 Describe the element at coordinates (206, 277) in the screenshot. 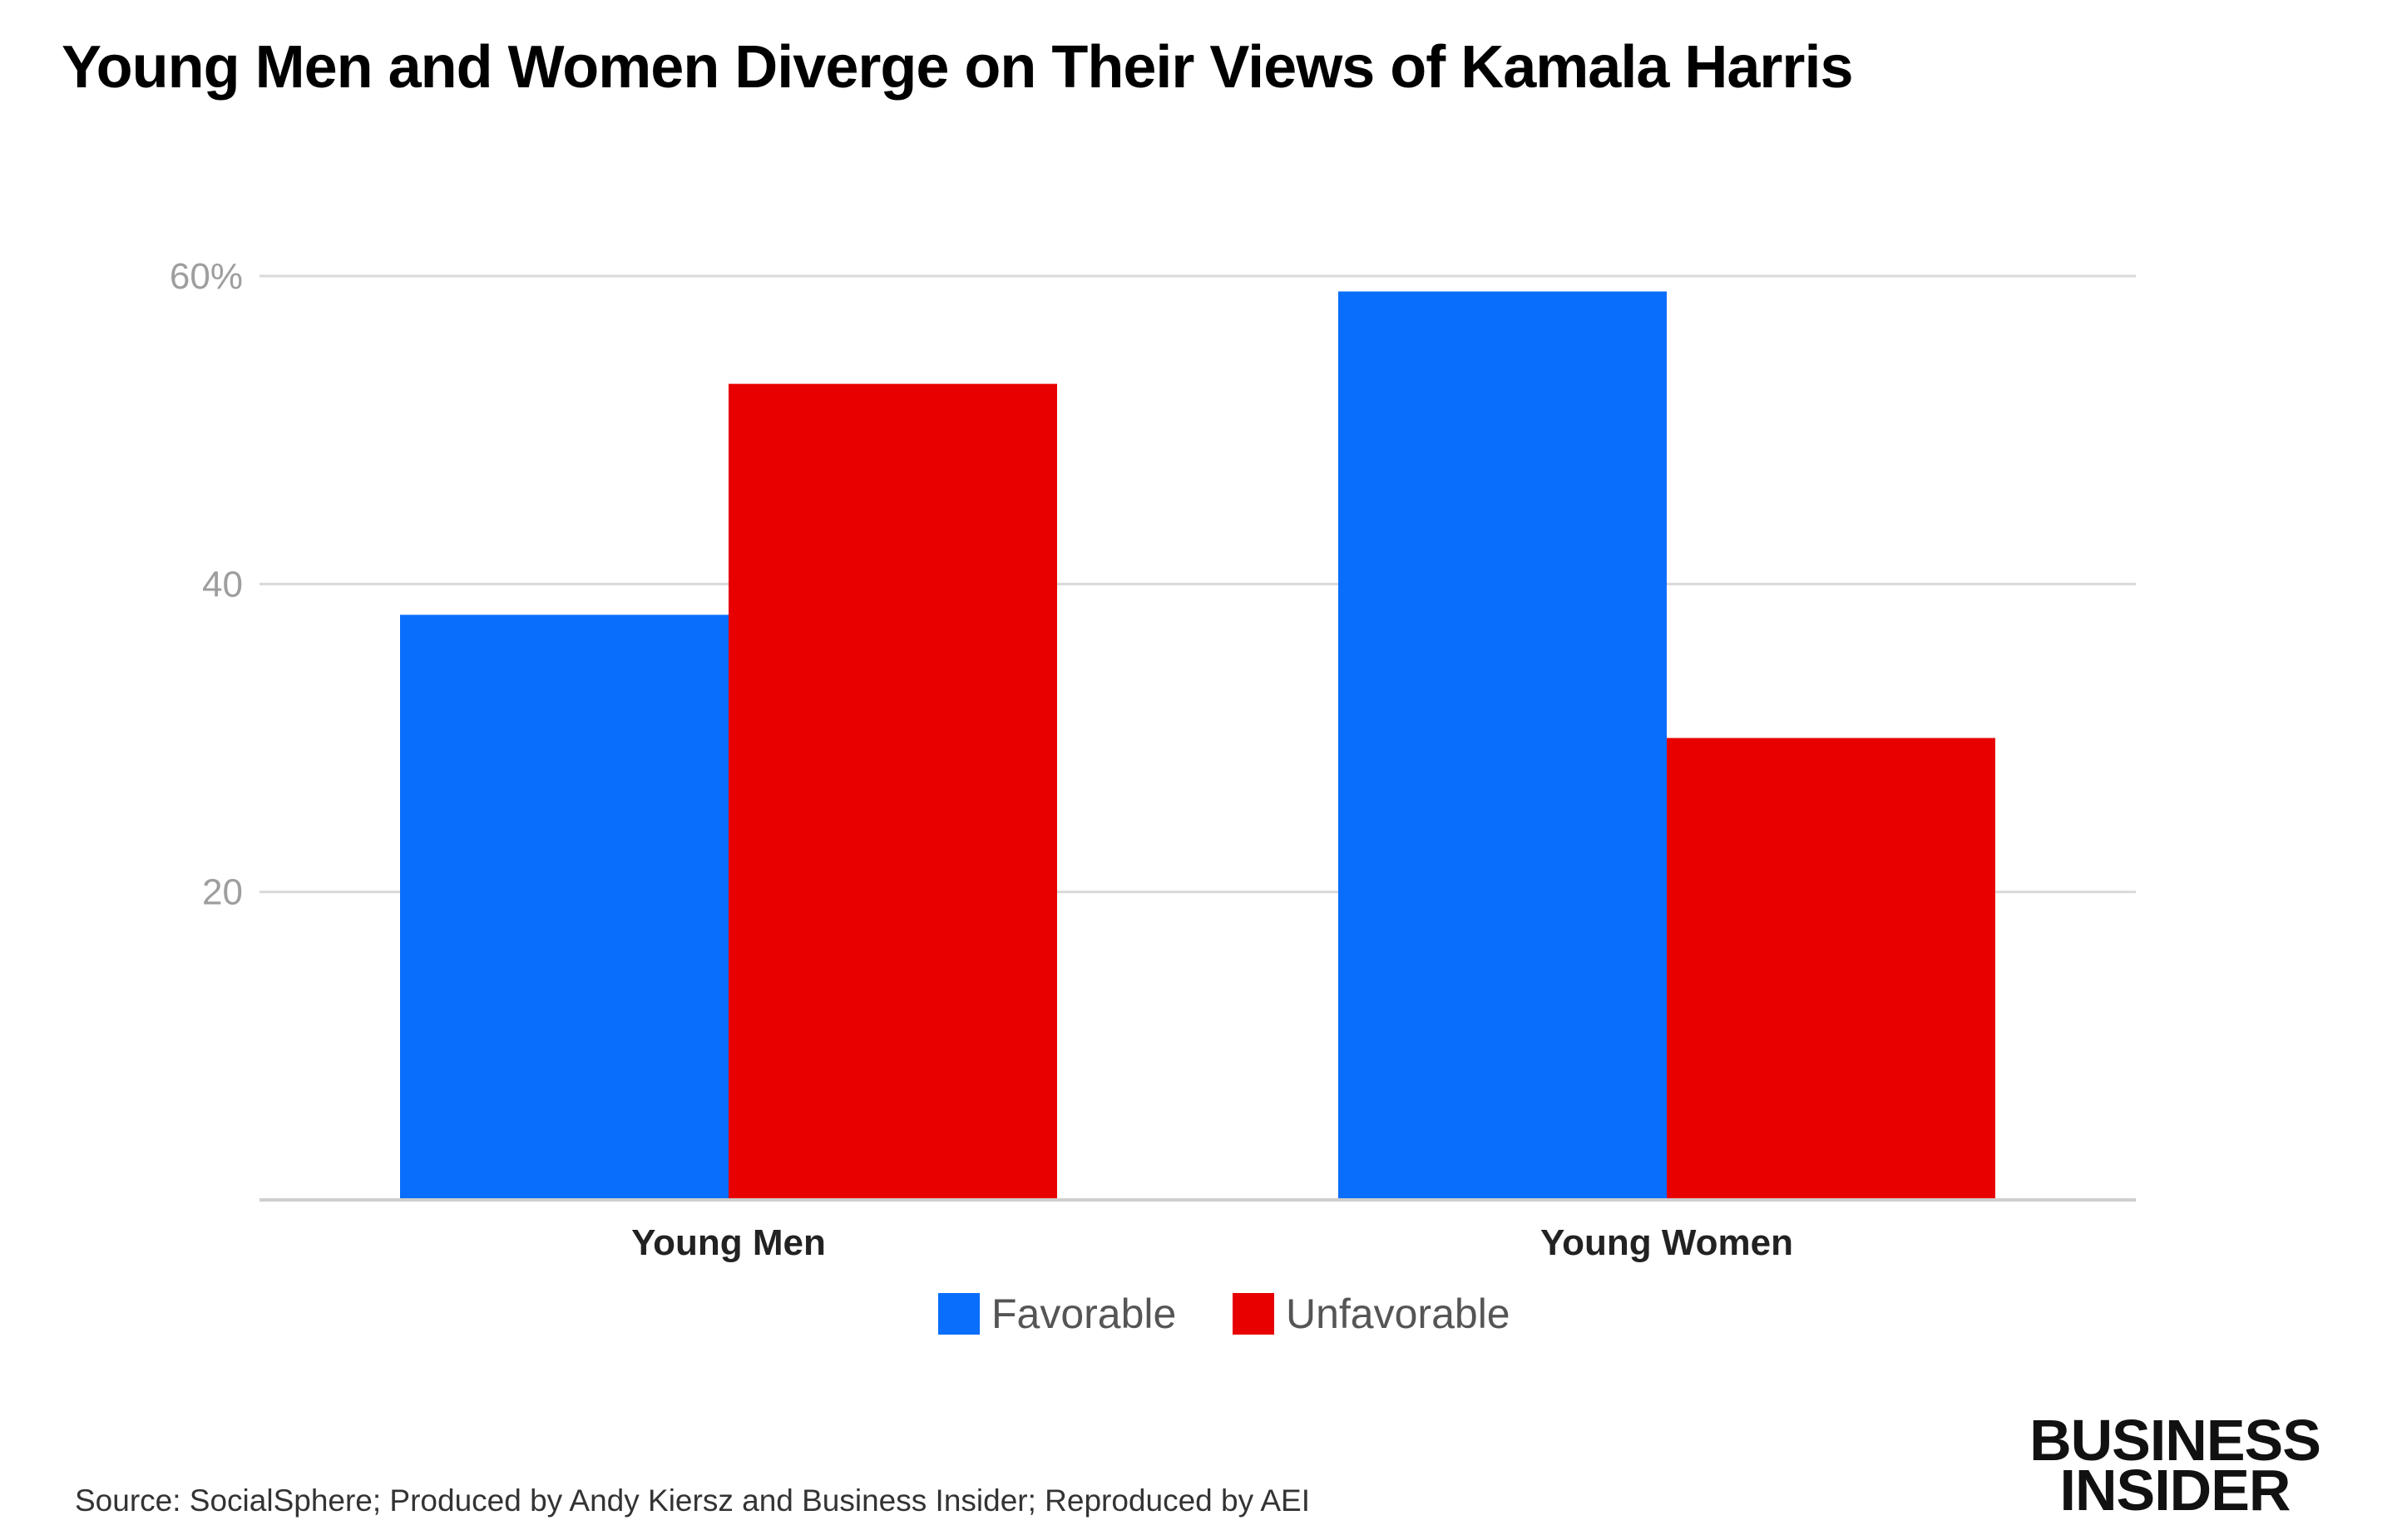

I see `y-tick-label-60: 60%` at that location.